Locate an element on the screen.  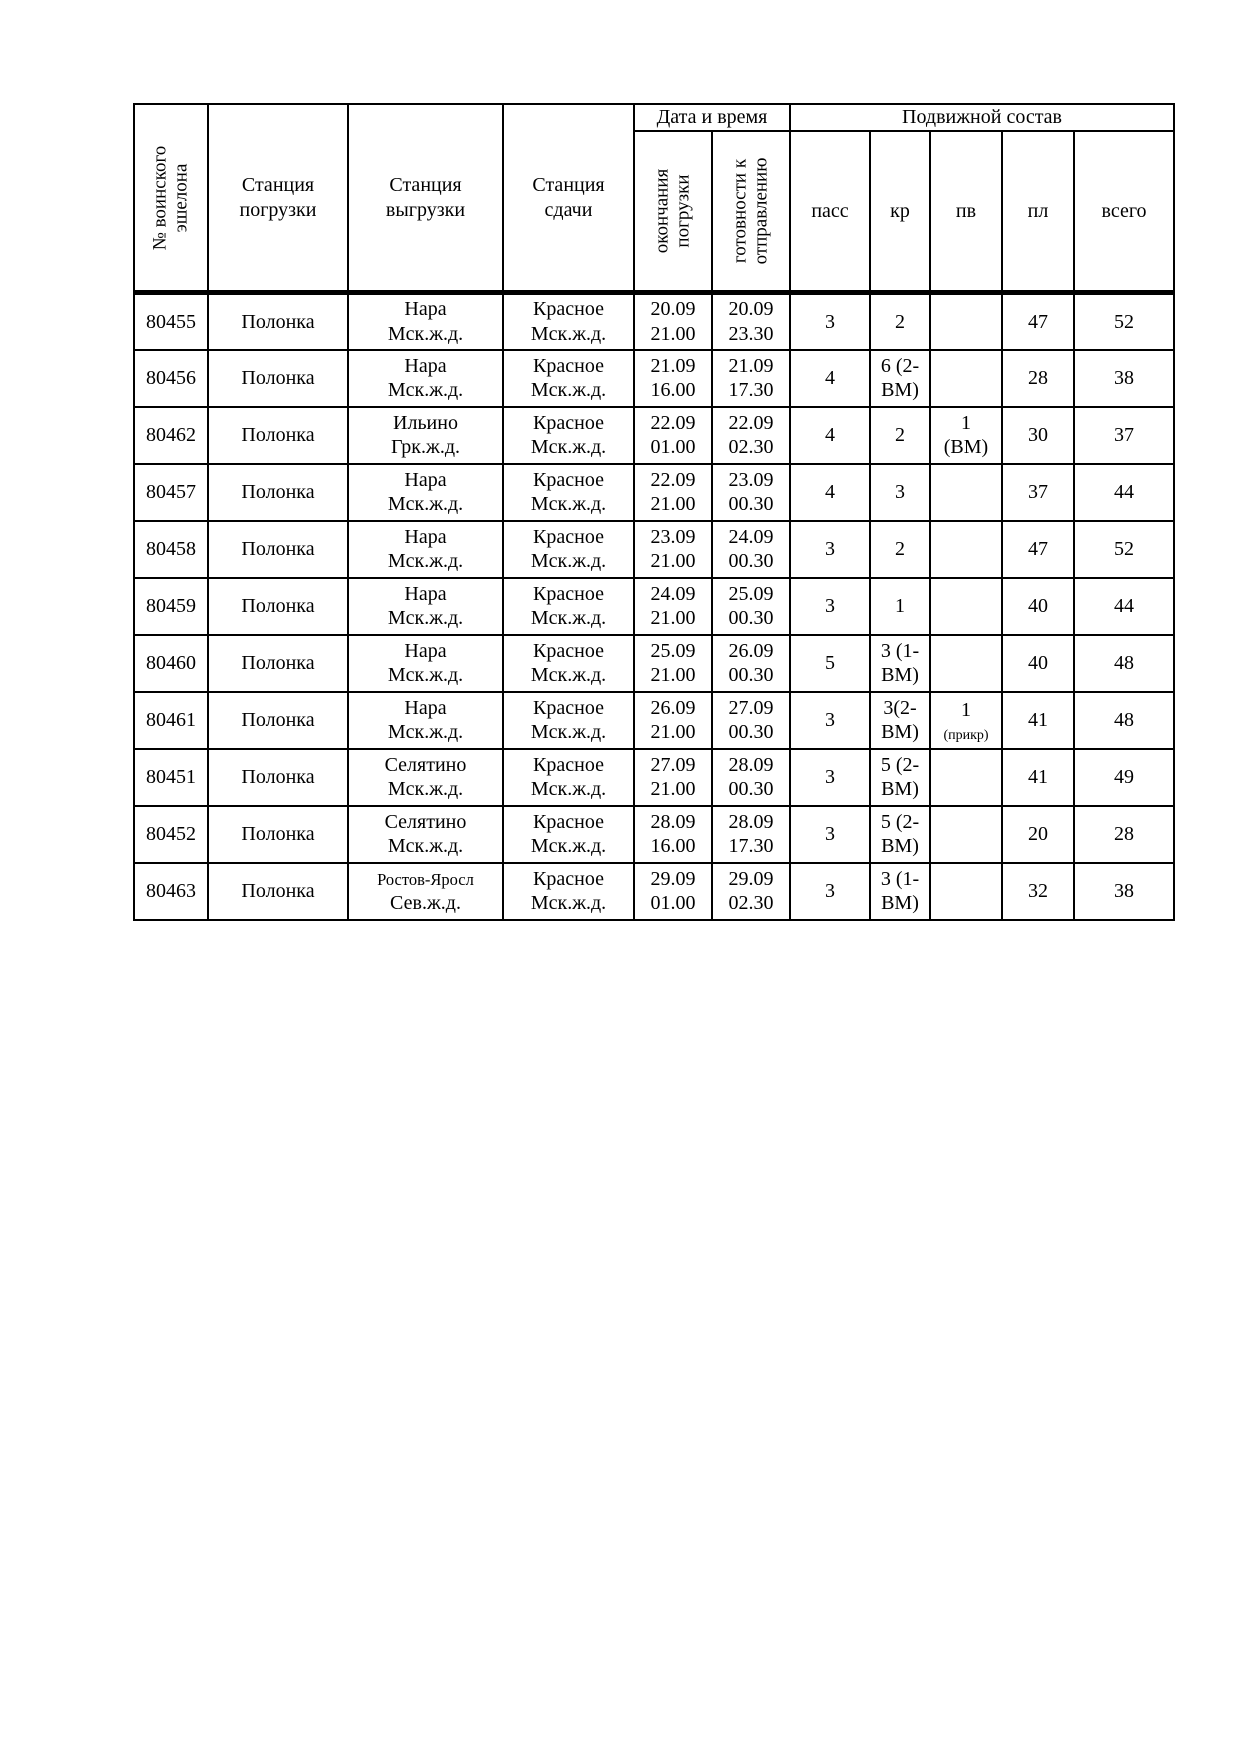
cell-loading-end-datetime: 28.09 16.00 is located at coordinates (673, 834).